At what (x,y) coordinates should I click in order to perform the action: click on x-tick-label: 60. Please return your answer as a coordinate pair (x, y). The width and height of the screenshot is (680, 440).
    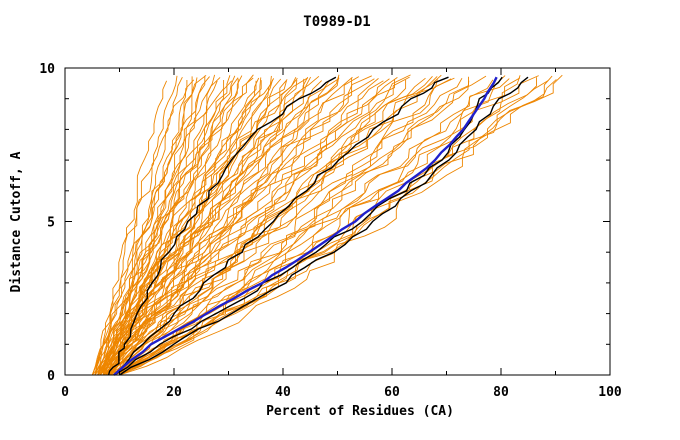
    Looking at the image, I should click on (392, 392).